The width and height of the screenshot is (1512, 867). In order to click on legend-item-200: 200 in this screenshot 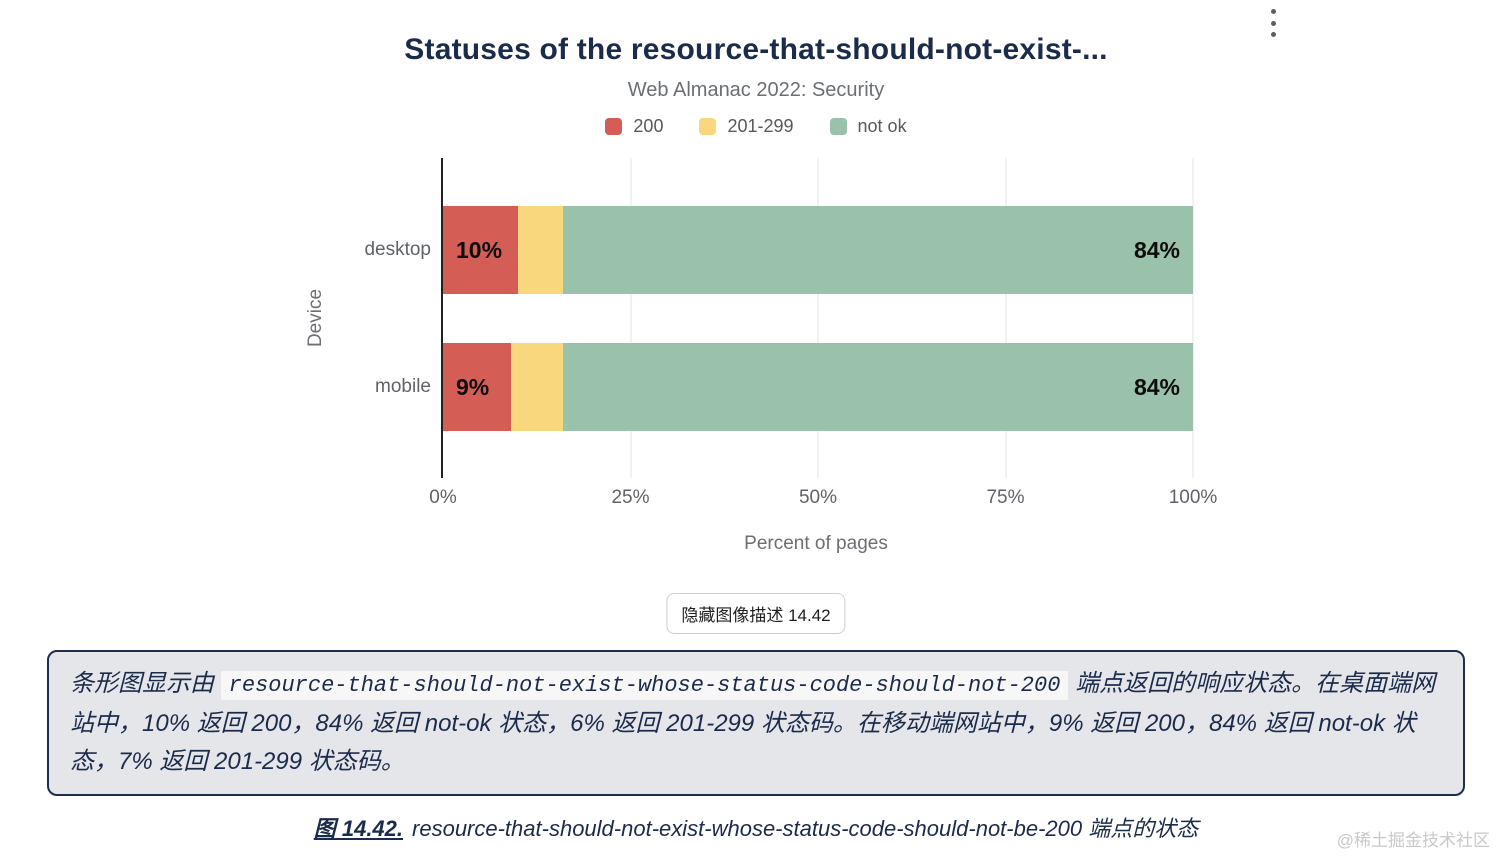, I will do `click(634, 126)`.